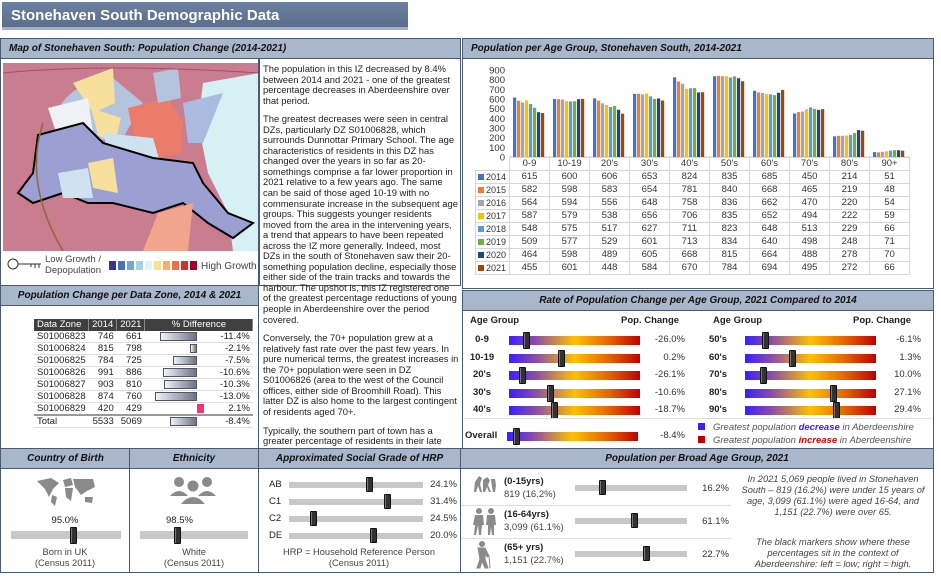  What do you see at coordinates (723, 116) in the screenshot?
I see `bar-2016-50's` at bounding box center [723, 116].